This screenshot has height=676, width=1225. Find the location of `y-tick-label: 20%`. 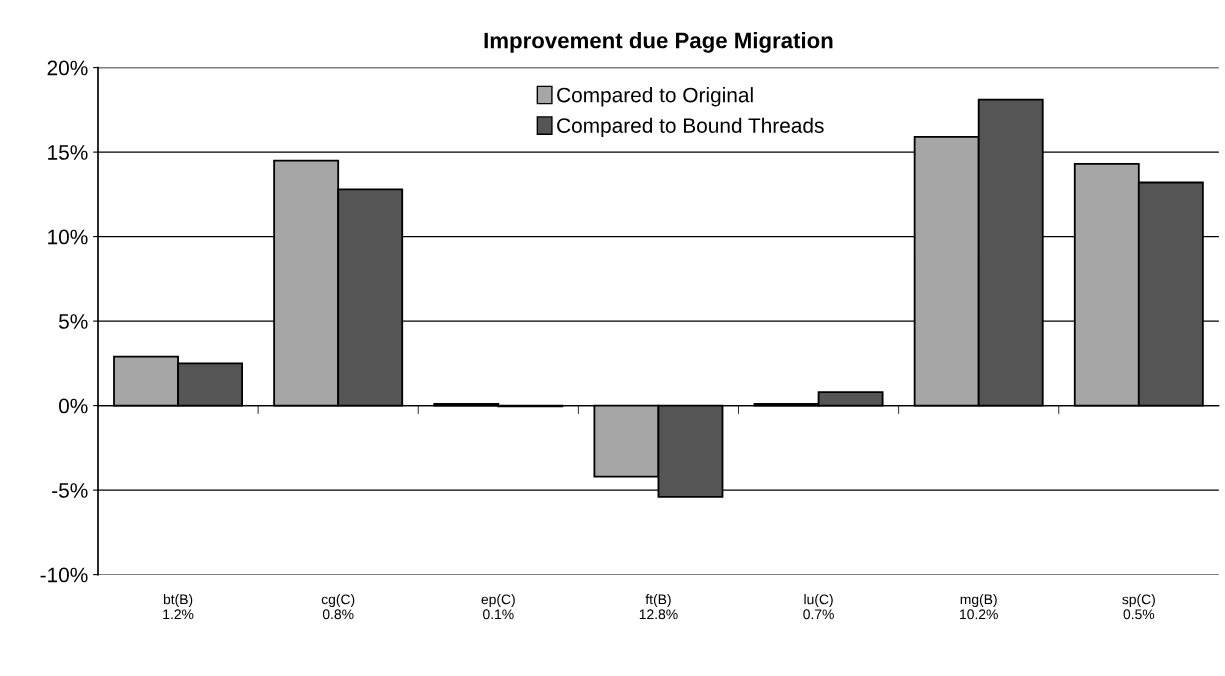

y-tick-label: 20% is located at coordinates (67, 68).